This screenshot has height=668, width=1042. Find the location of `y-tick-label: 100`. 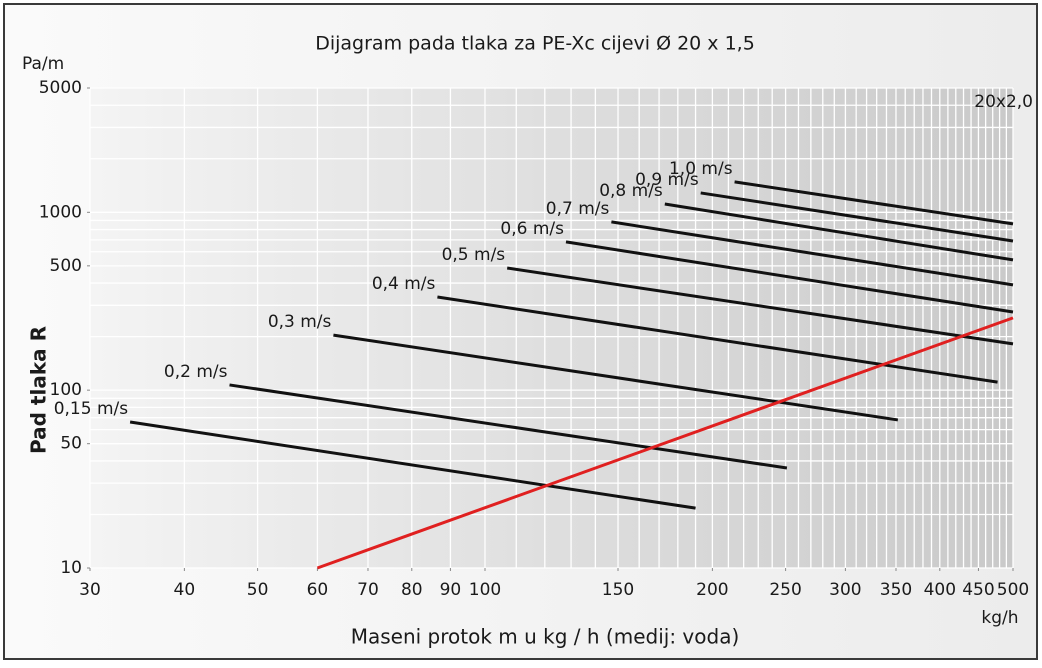

y-tick-label: 100 is located at coordinates (66, 390).